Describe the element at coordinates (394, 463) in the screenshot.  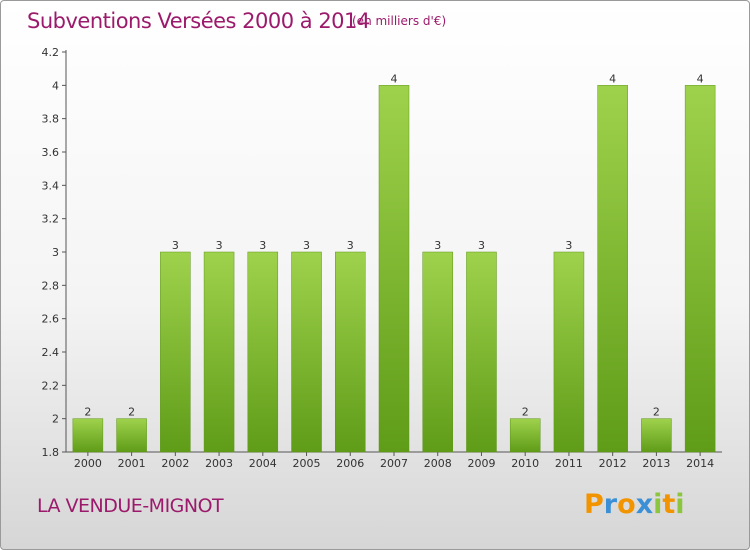
I see `x-tick-label: 2007` at that location.